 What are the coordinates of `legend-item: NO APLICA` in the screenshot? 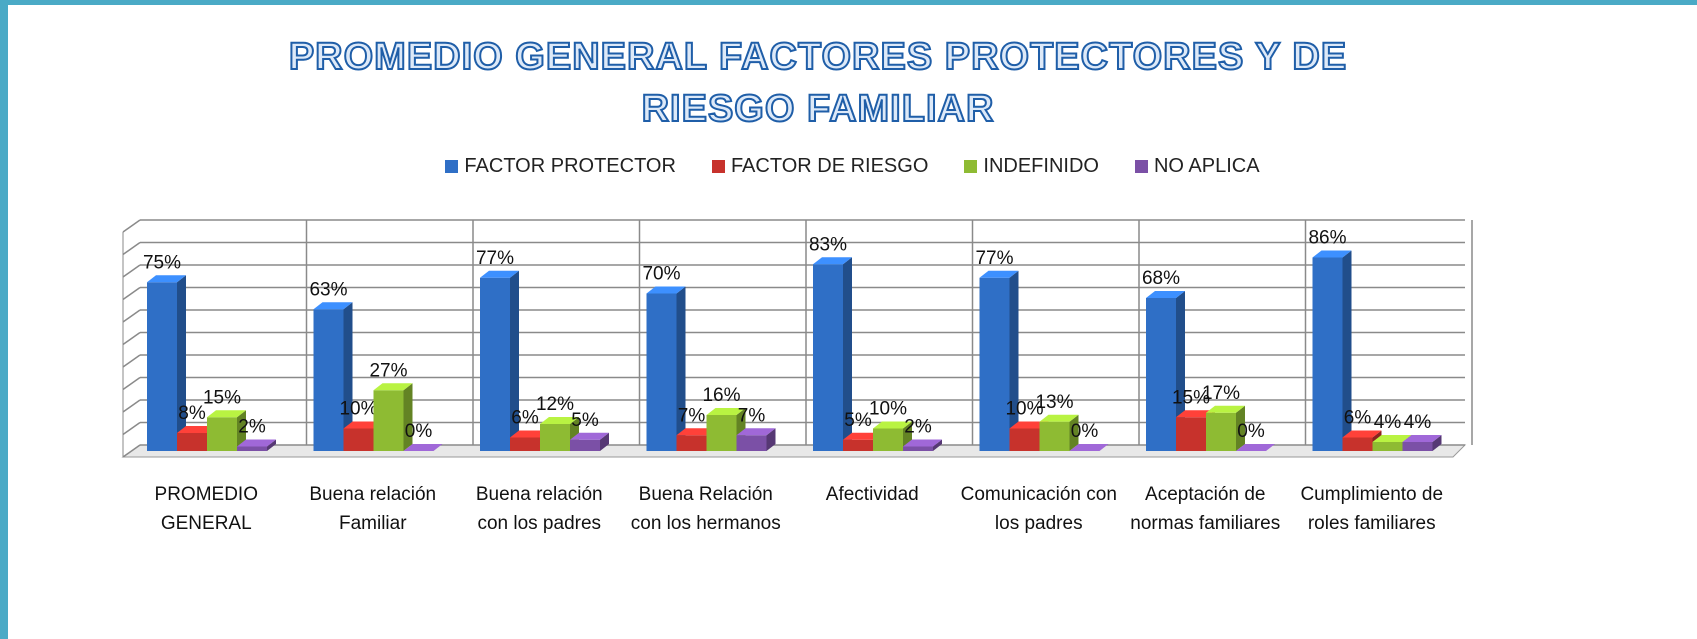 It's located at (1197, 166).